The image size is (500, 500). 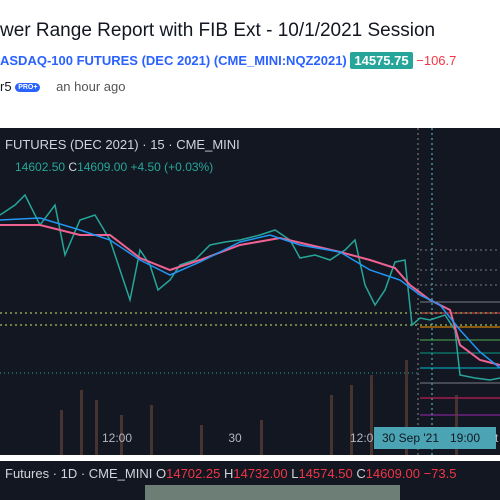 What do you see at coordinates (260, 473) in the screenshot?
I see `high: 14732.00` at bounding box center [260, 473].